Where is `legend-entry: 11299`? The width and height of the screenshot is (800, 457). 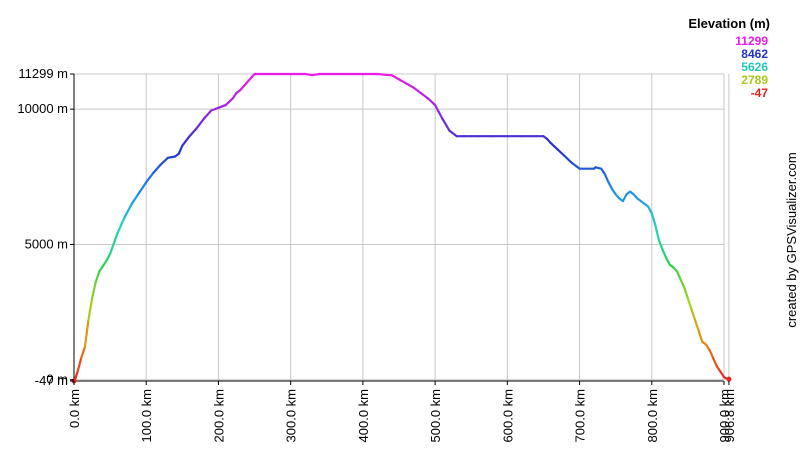
legend-entry: 11299 is located at coordinates (751, 41).